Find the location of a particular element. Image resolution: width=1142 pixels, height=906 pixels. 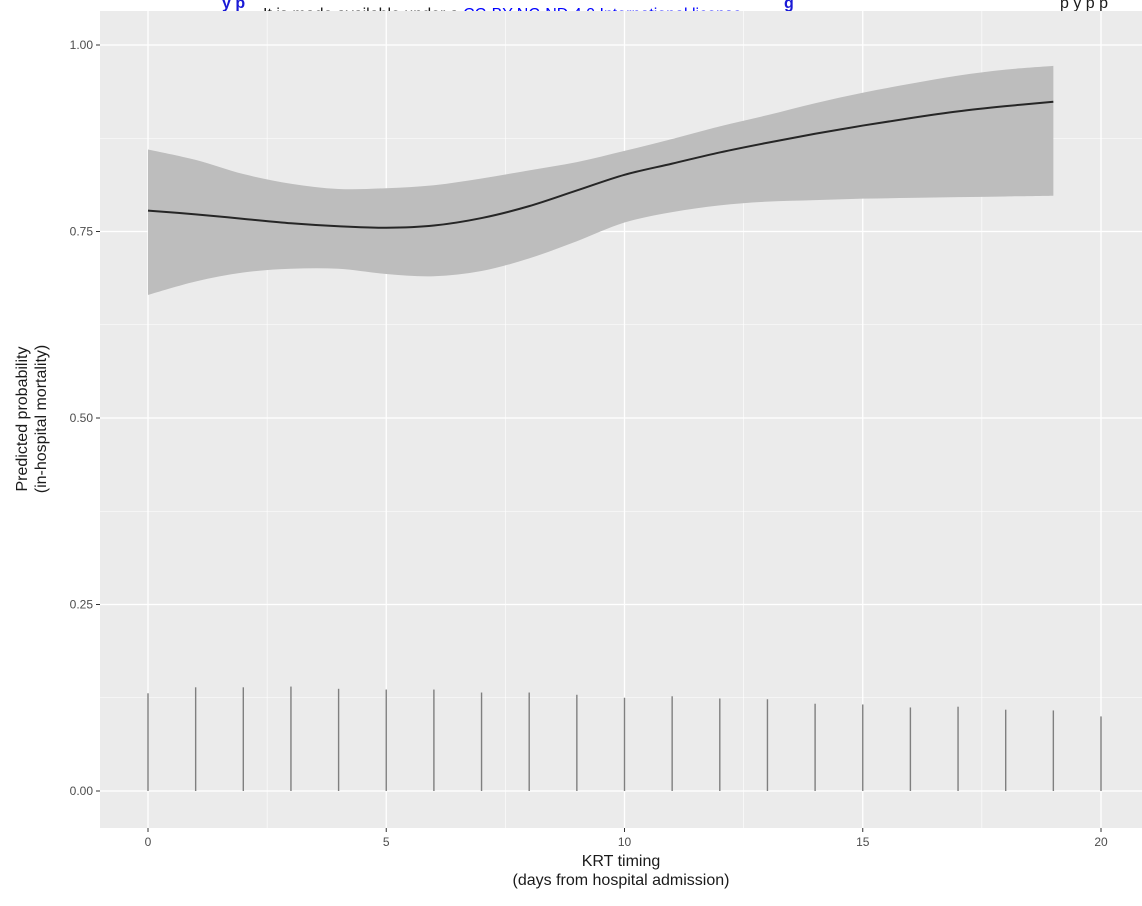

y-axis-title-line2: (in-hospital mortality) is located at coordinates (41, 419).